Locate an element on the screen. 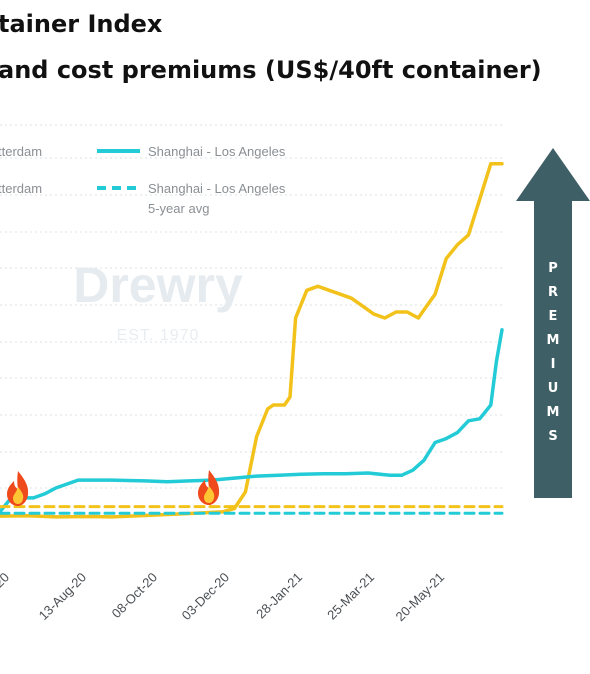 Image resolution: width=590 pixels, height=674 pixels. premiums-letter: S is located at coordinates (552, 436).